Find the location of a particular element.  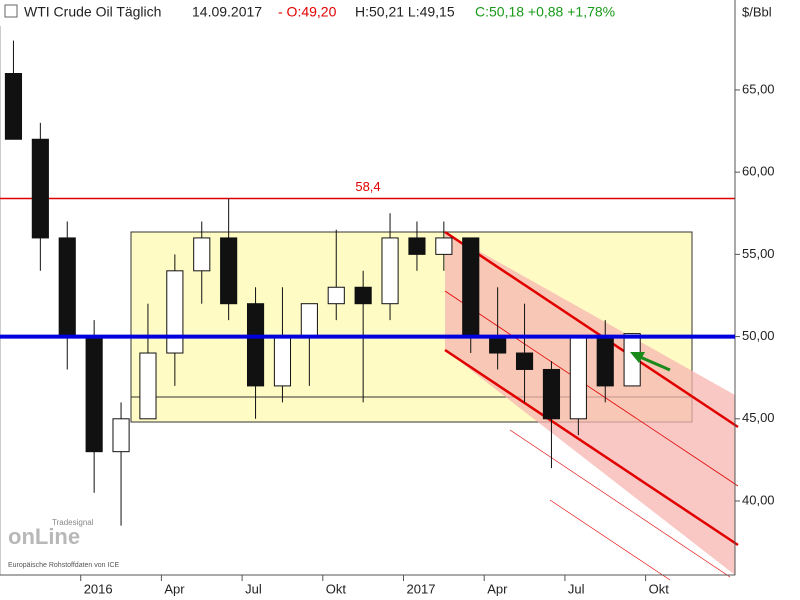

arrow is located at coordinates (650, 362).